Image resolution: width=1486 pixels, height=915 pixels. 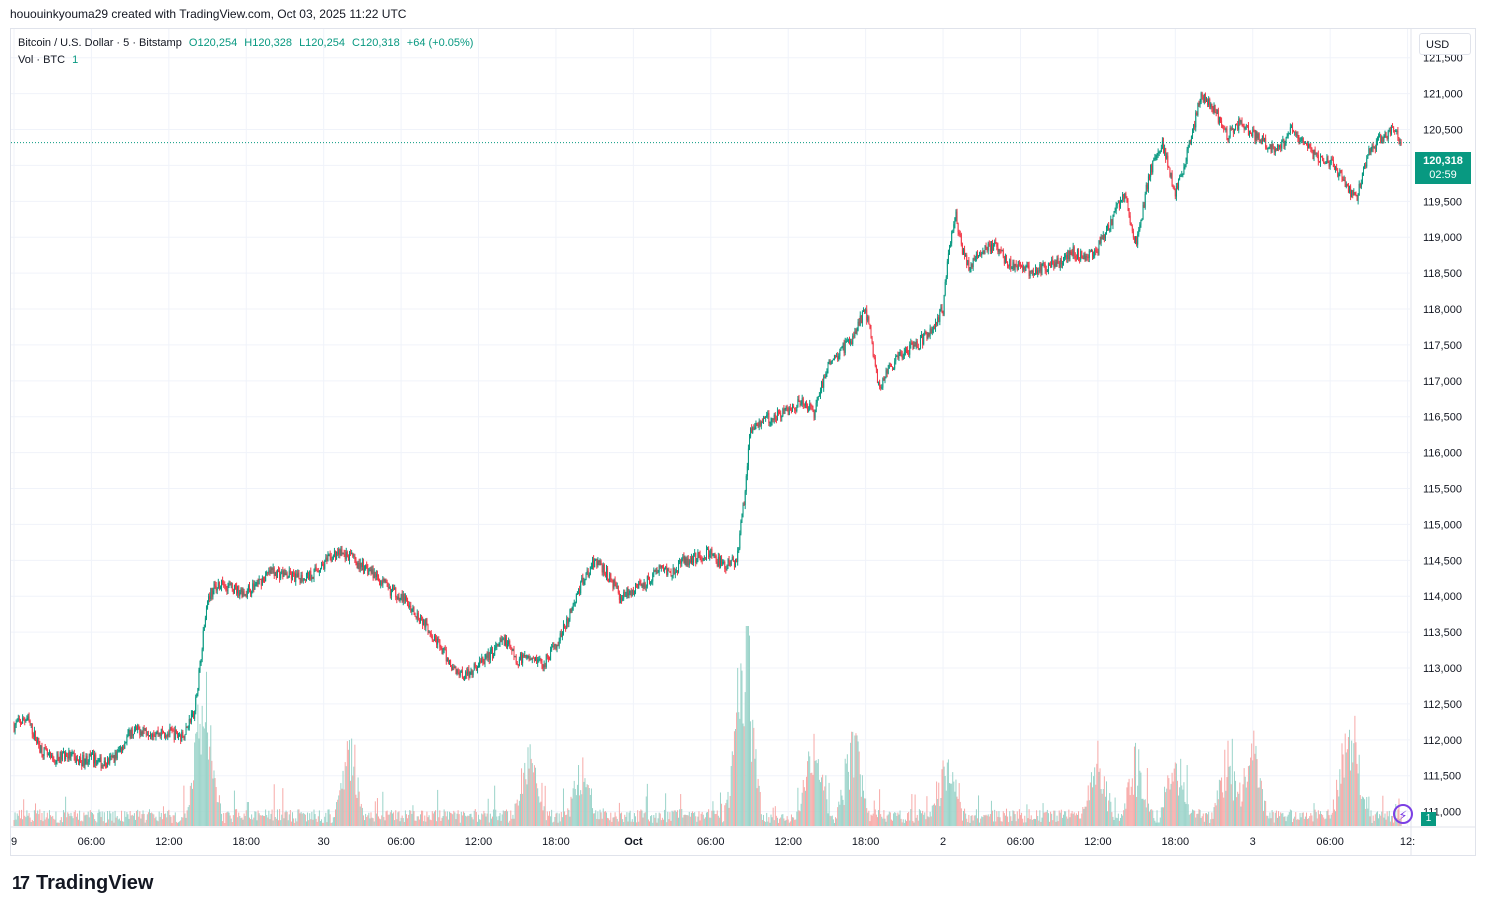 I want to click on currency-selector: USD, so click(x=1445, y=44).